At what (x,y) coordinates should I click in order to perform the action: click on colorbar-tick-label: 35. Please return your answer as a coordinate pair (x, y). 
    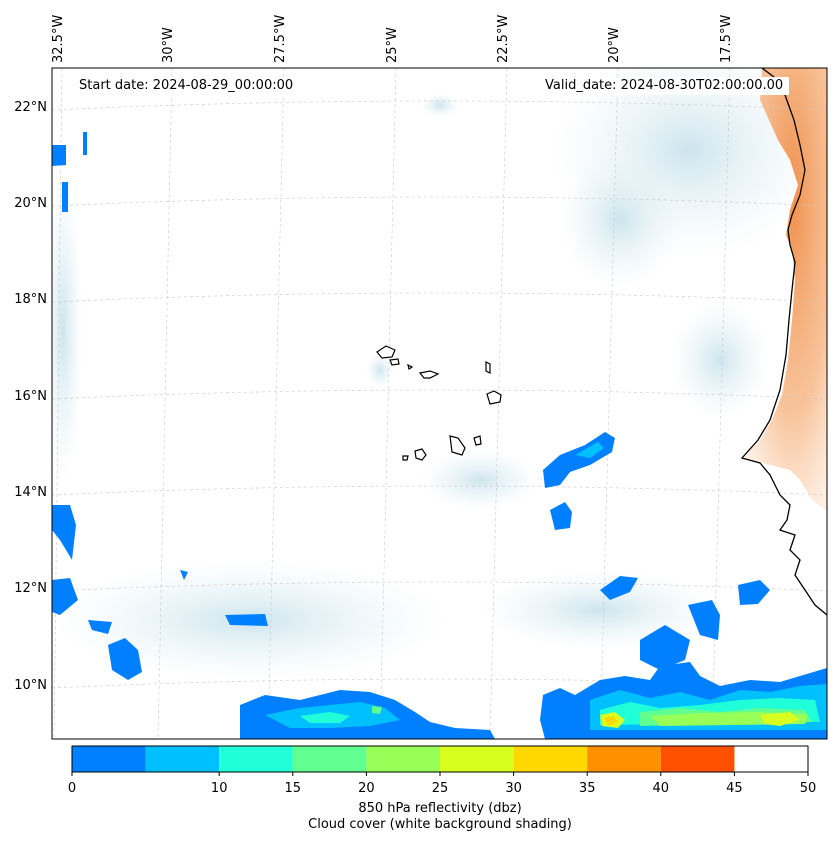
    Looking at the image, I should click on (587, 788).